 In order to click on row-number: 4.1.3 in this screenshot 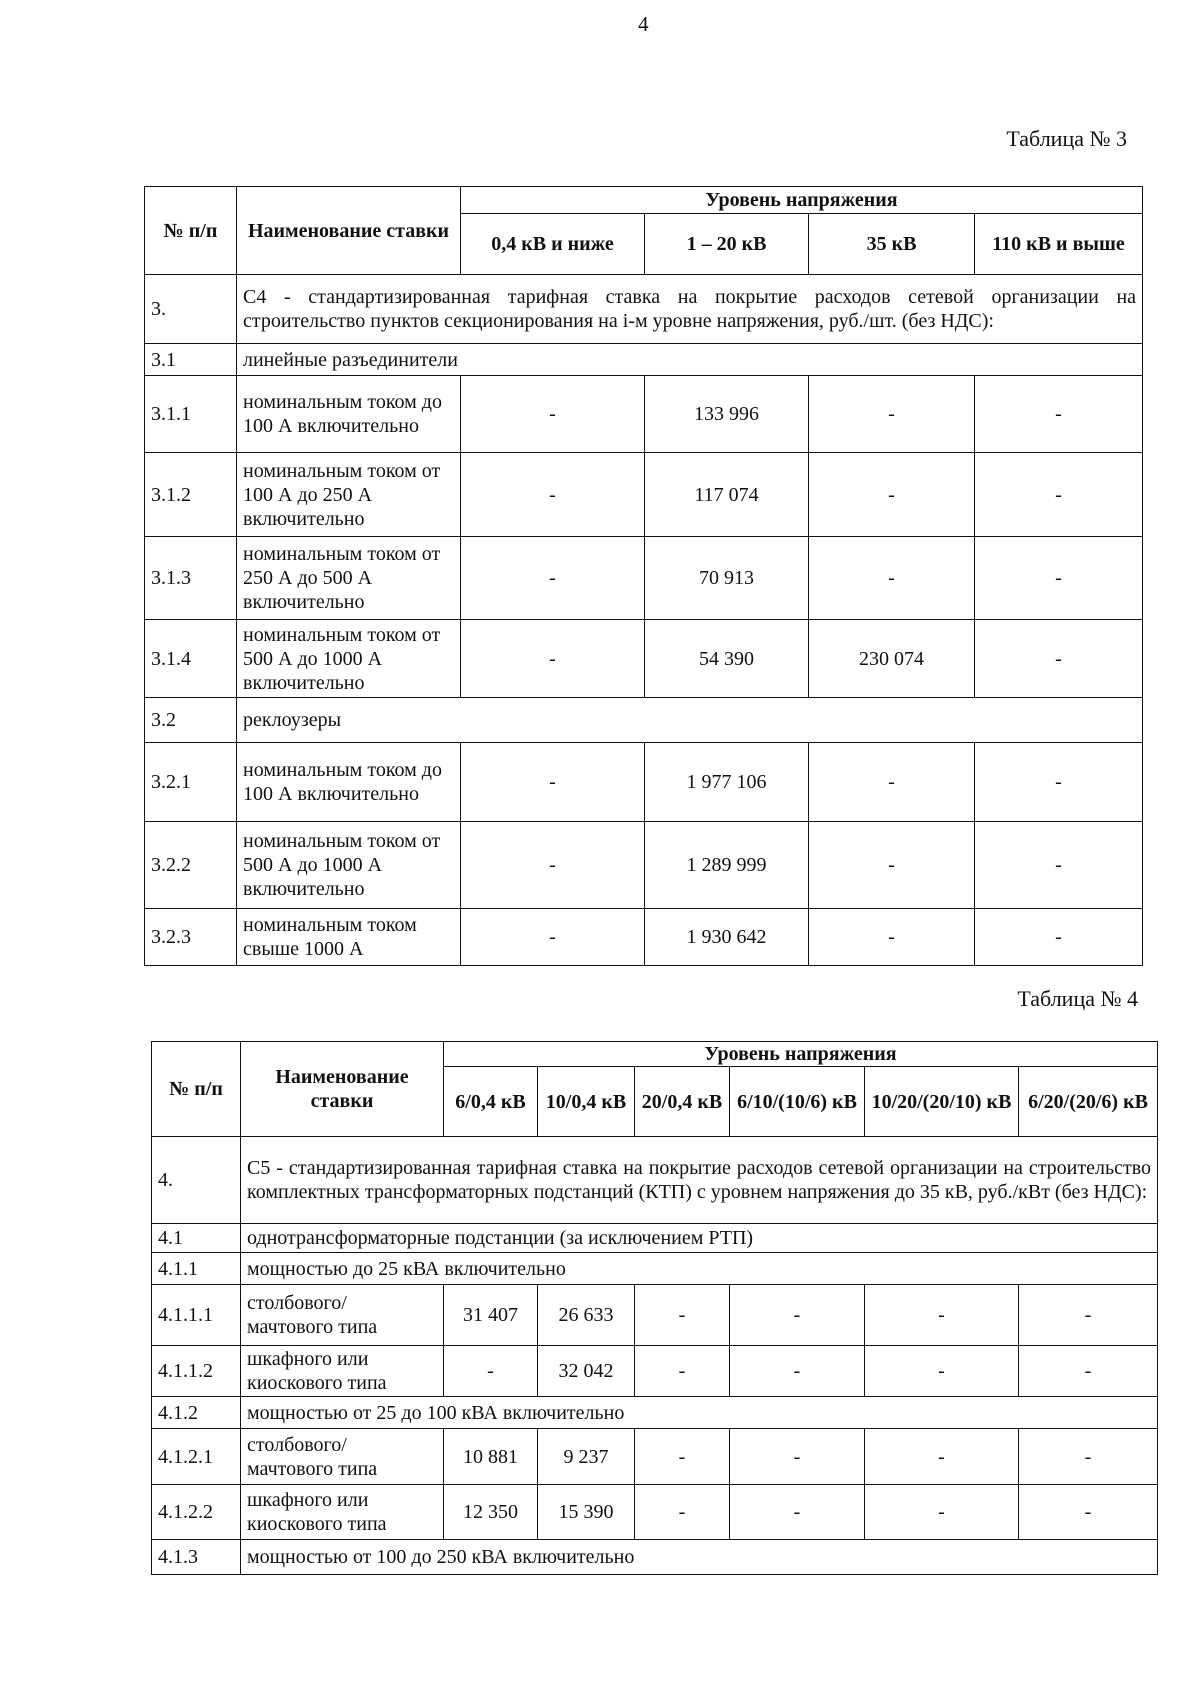, I will do `click(196, 1557)`.